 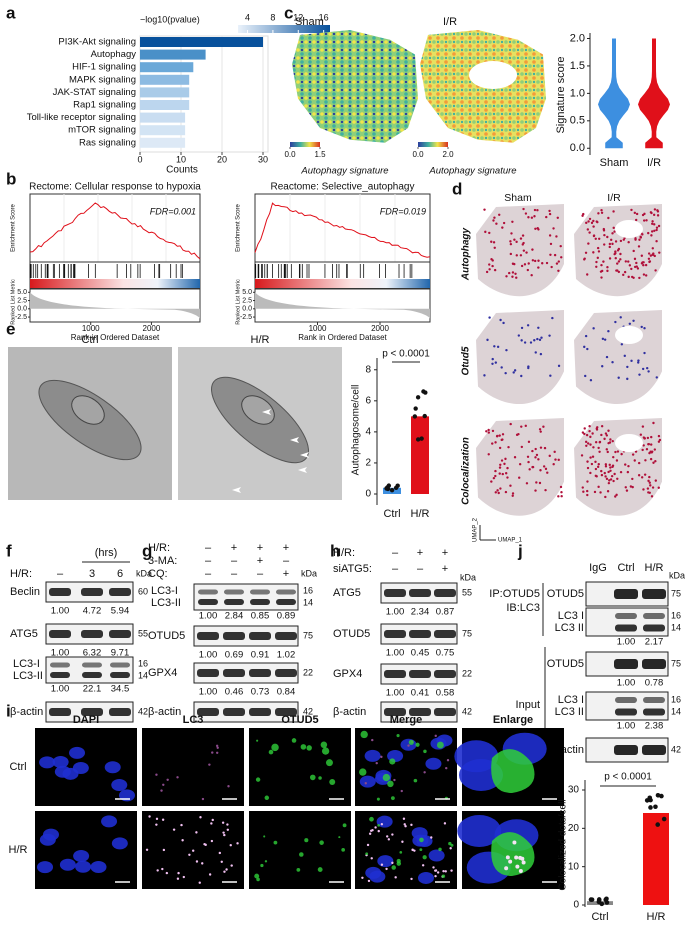 What do you see at coordinates (260, 655) in the screenshot?
I see `quantification: 0.91` at bounding box center [260, 655].